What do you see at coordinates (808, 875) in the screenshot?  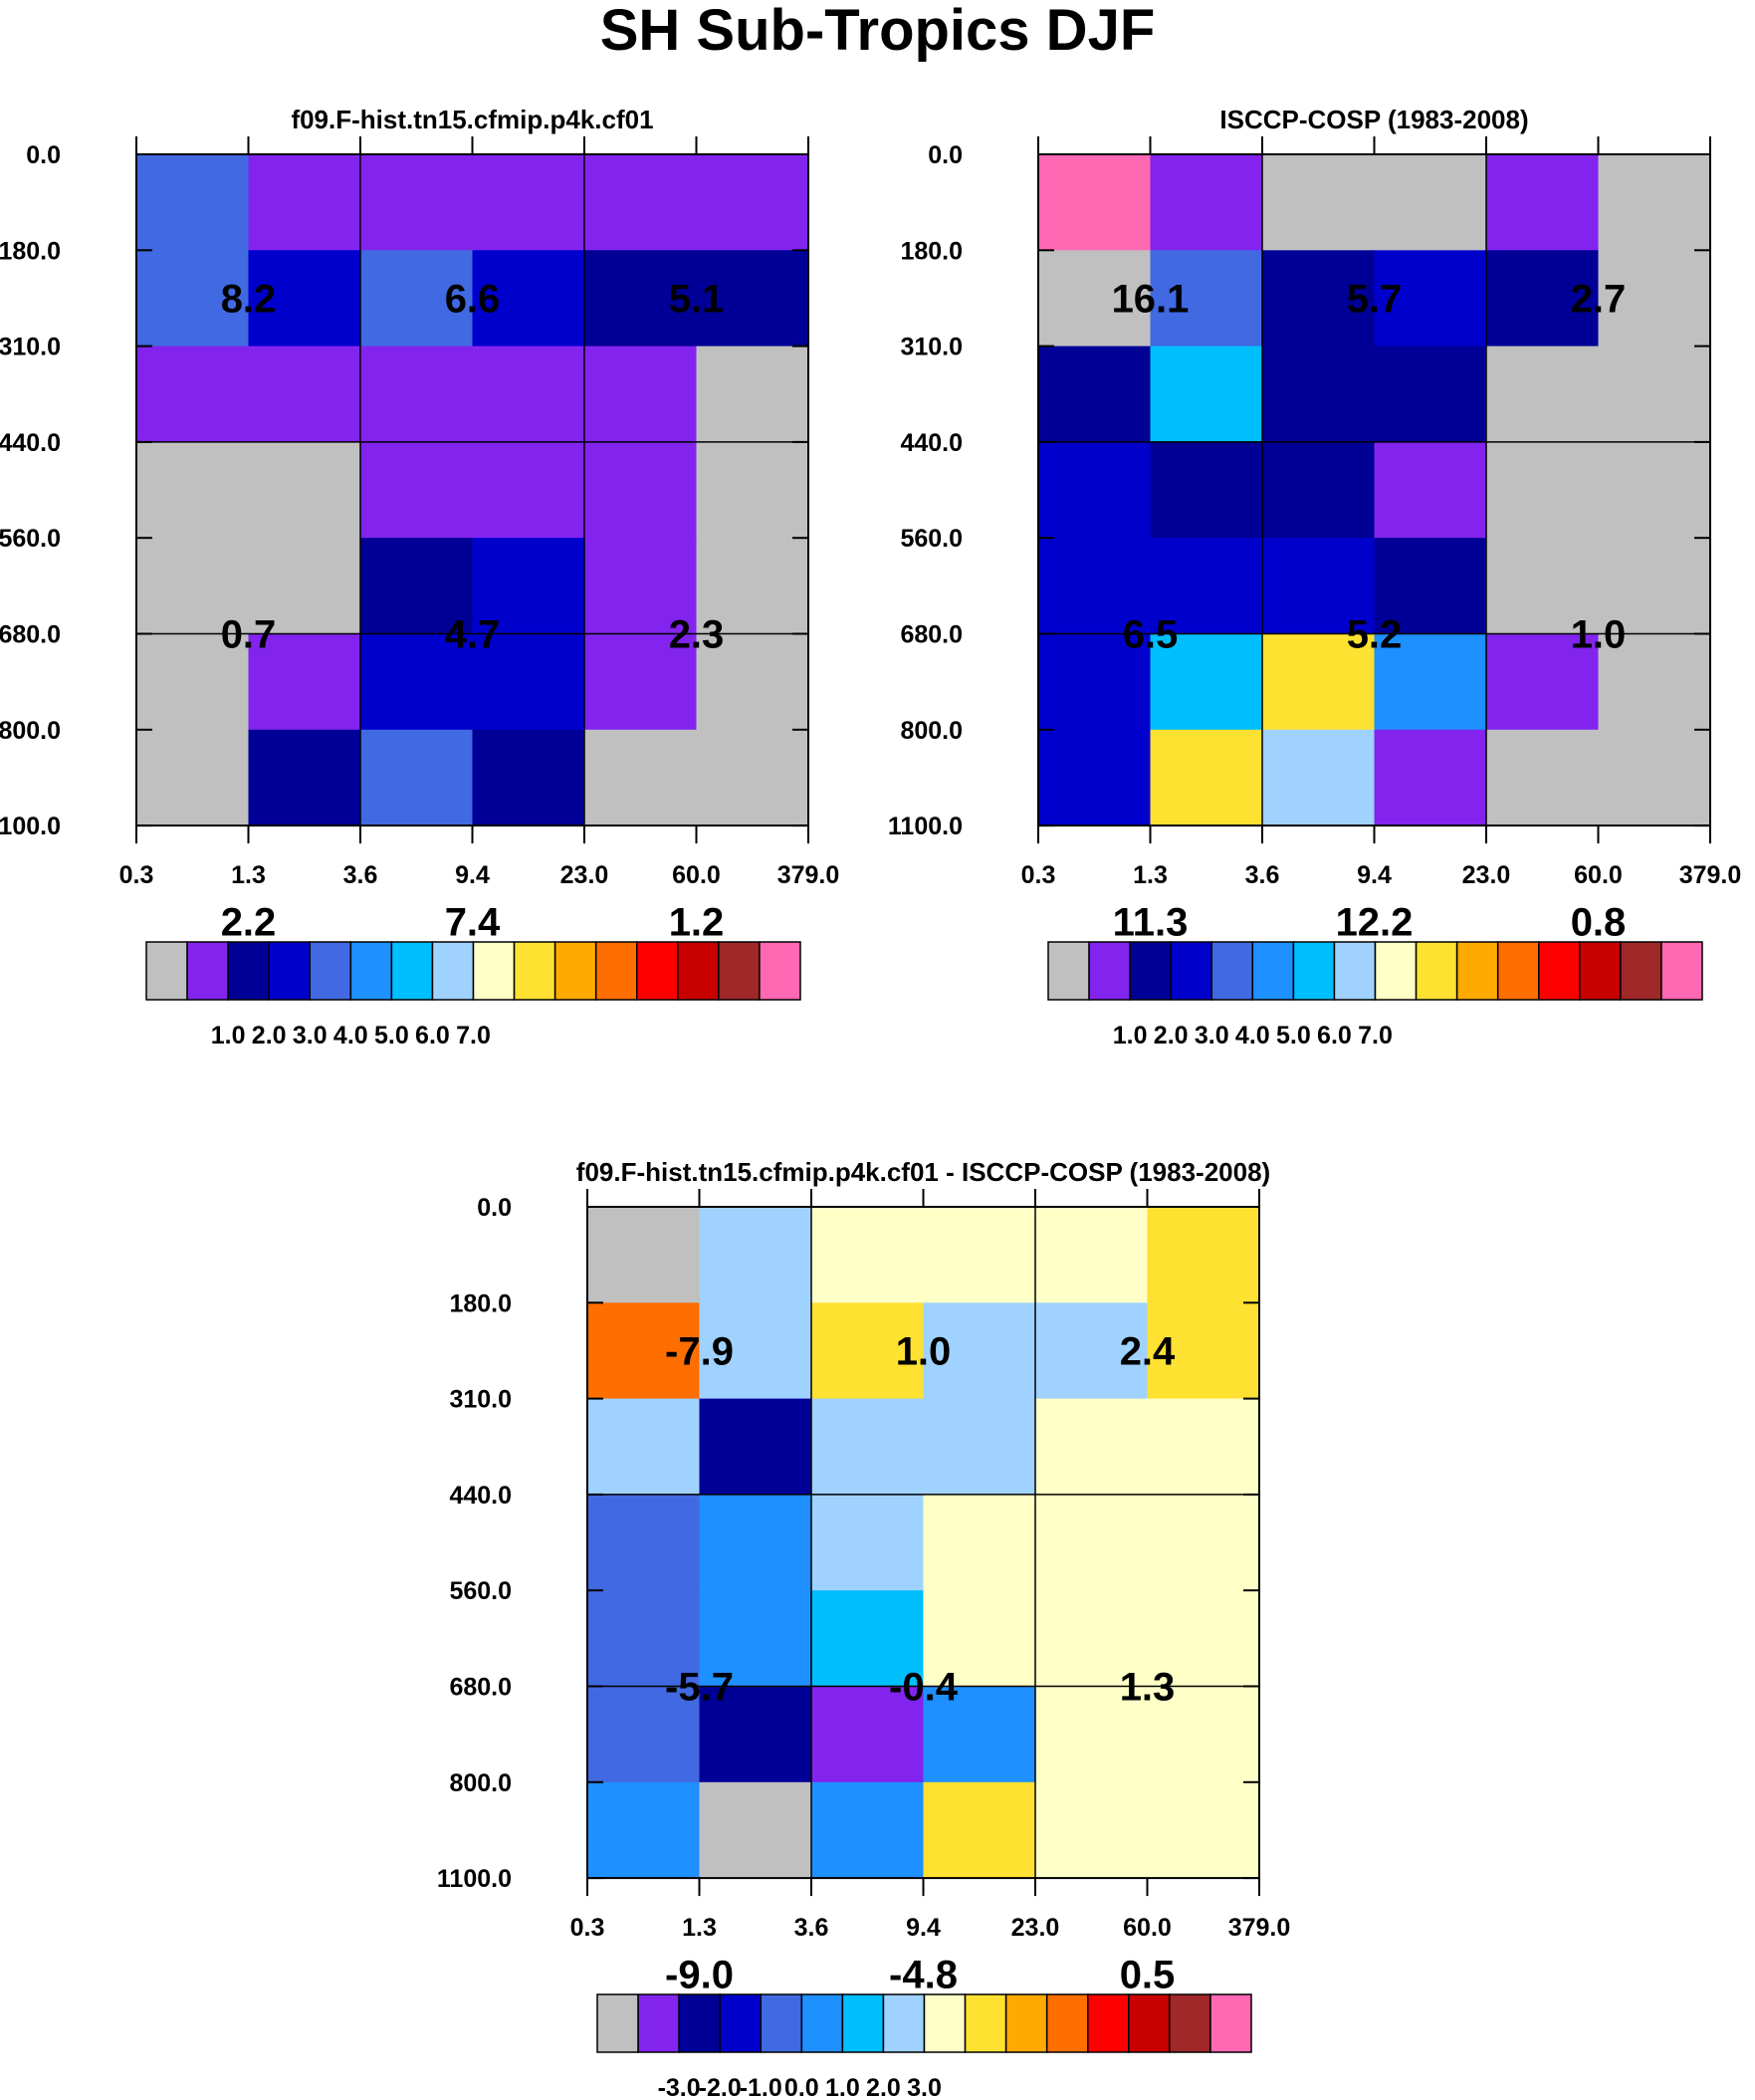 I see `x-tick-label: 379.0` at bounding box center [808, 875].